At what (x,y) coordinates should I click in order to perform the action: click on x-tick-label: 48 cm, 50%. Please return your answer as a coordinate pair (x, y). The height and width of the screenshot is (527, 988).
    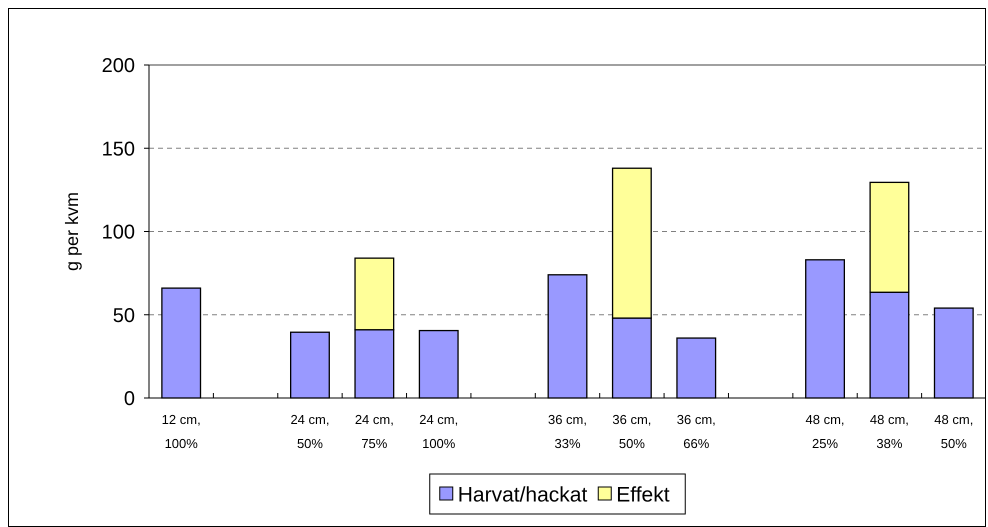
    Looking at the image, I should click on (954, 431).